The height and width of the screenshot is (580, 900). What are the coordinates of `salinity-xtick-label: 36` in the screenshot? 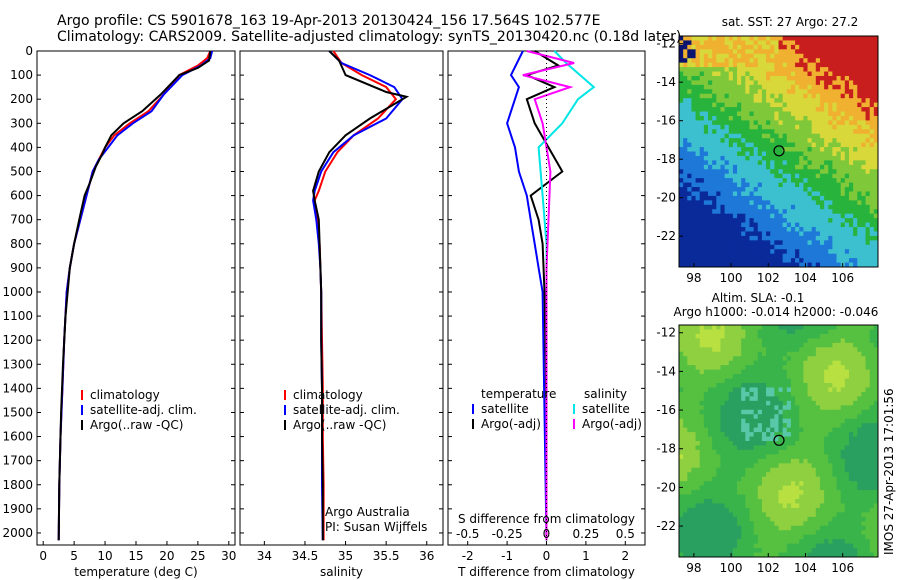 It's located at (426, 556).